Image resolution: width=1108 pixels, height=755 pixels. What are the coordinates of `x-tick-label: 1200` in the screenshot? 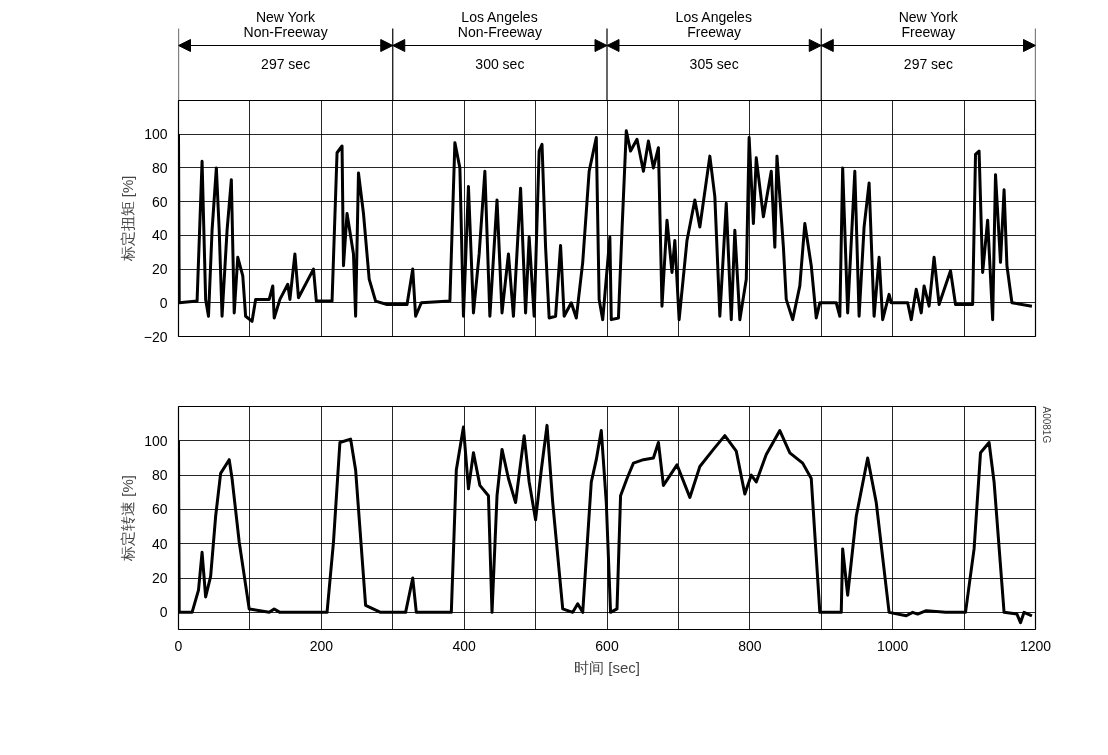 It's located at (1035, 645).